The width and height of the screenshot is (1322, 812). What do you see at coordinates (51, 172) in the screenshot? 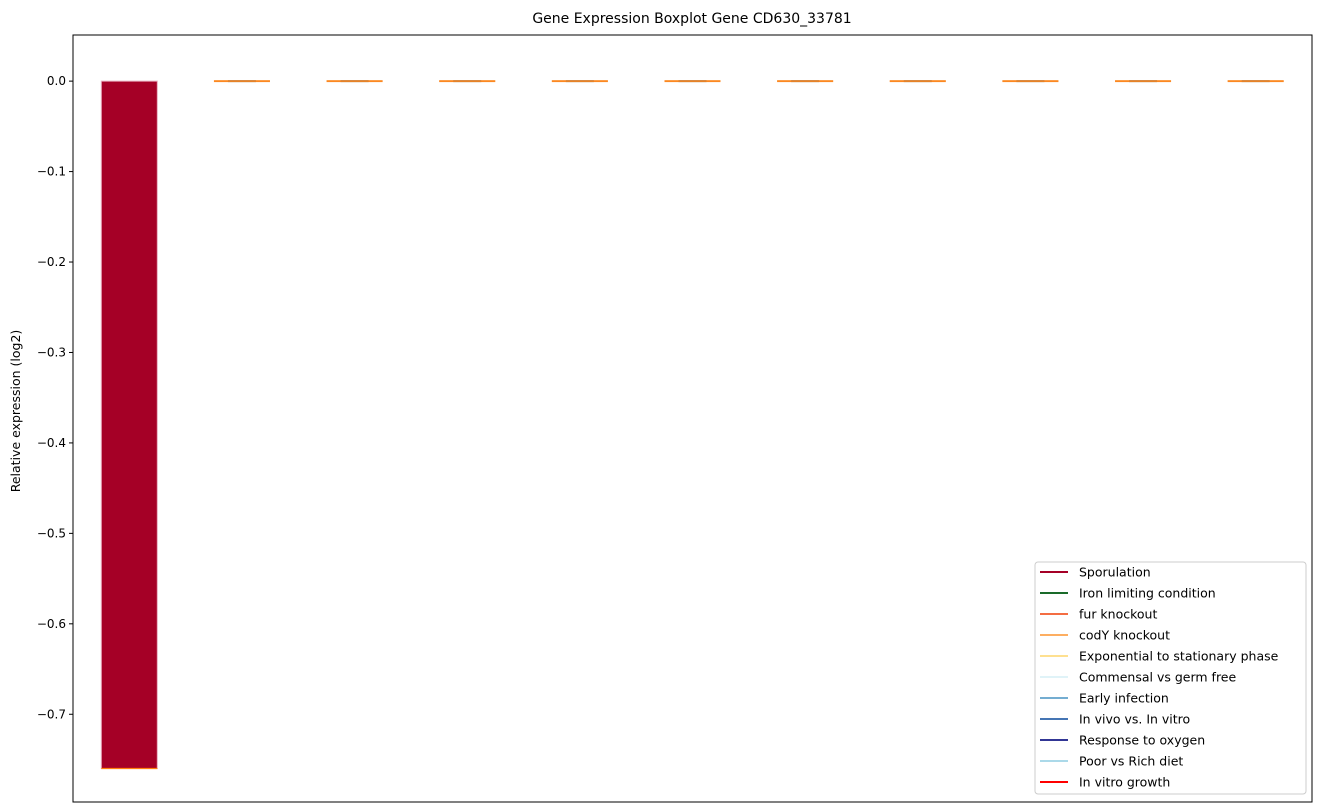
I see `y-tick-label: −0.1` at bounding box center [51, 172].